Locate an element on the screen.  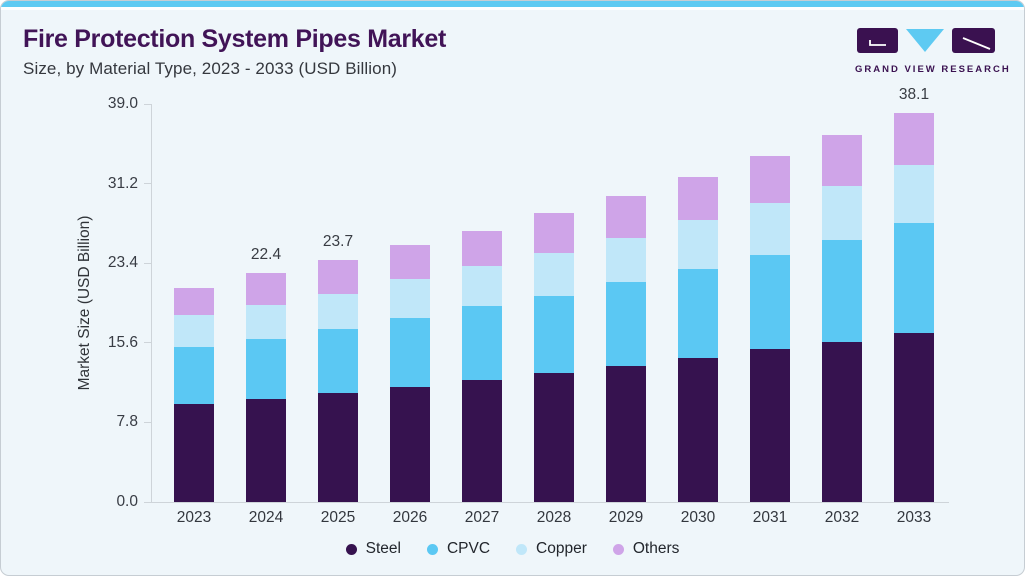
x-axis-line is located at coordinates (550, 502).